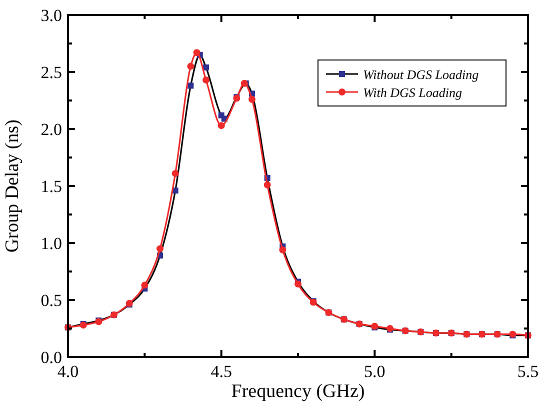 Image resolution: width=540 pixels, height=409 pixels. Describe the element at coordinates (12, 186) in the screenshot. I see `y-axis-title: Group Delay (ns)` at that location.